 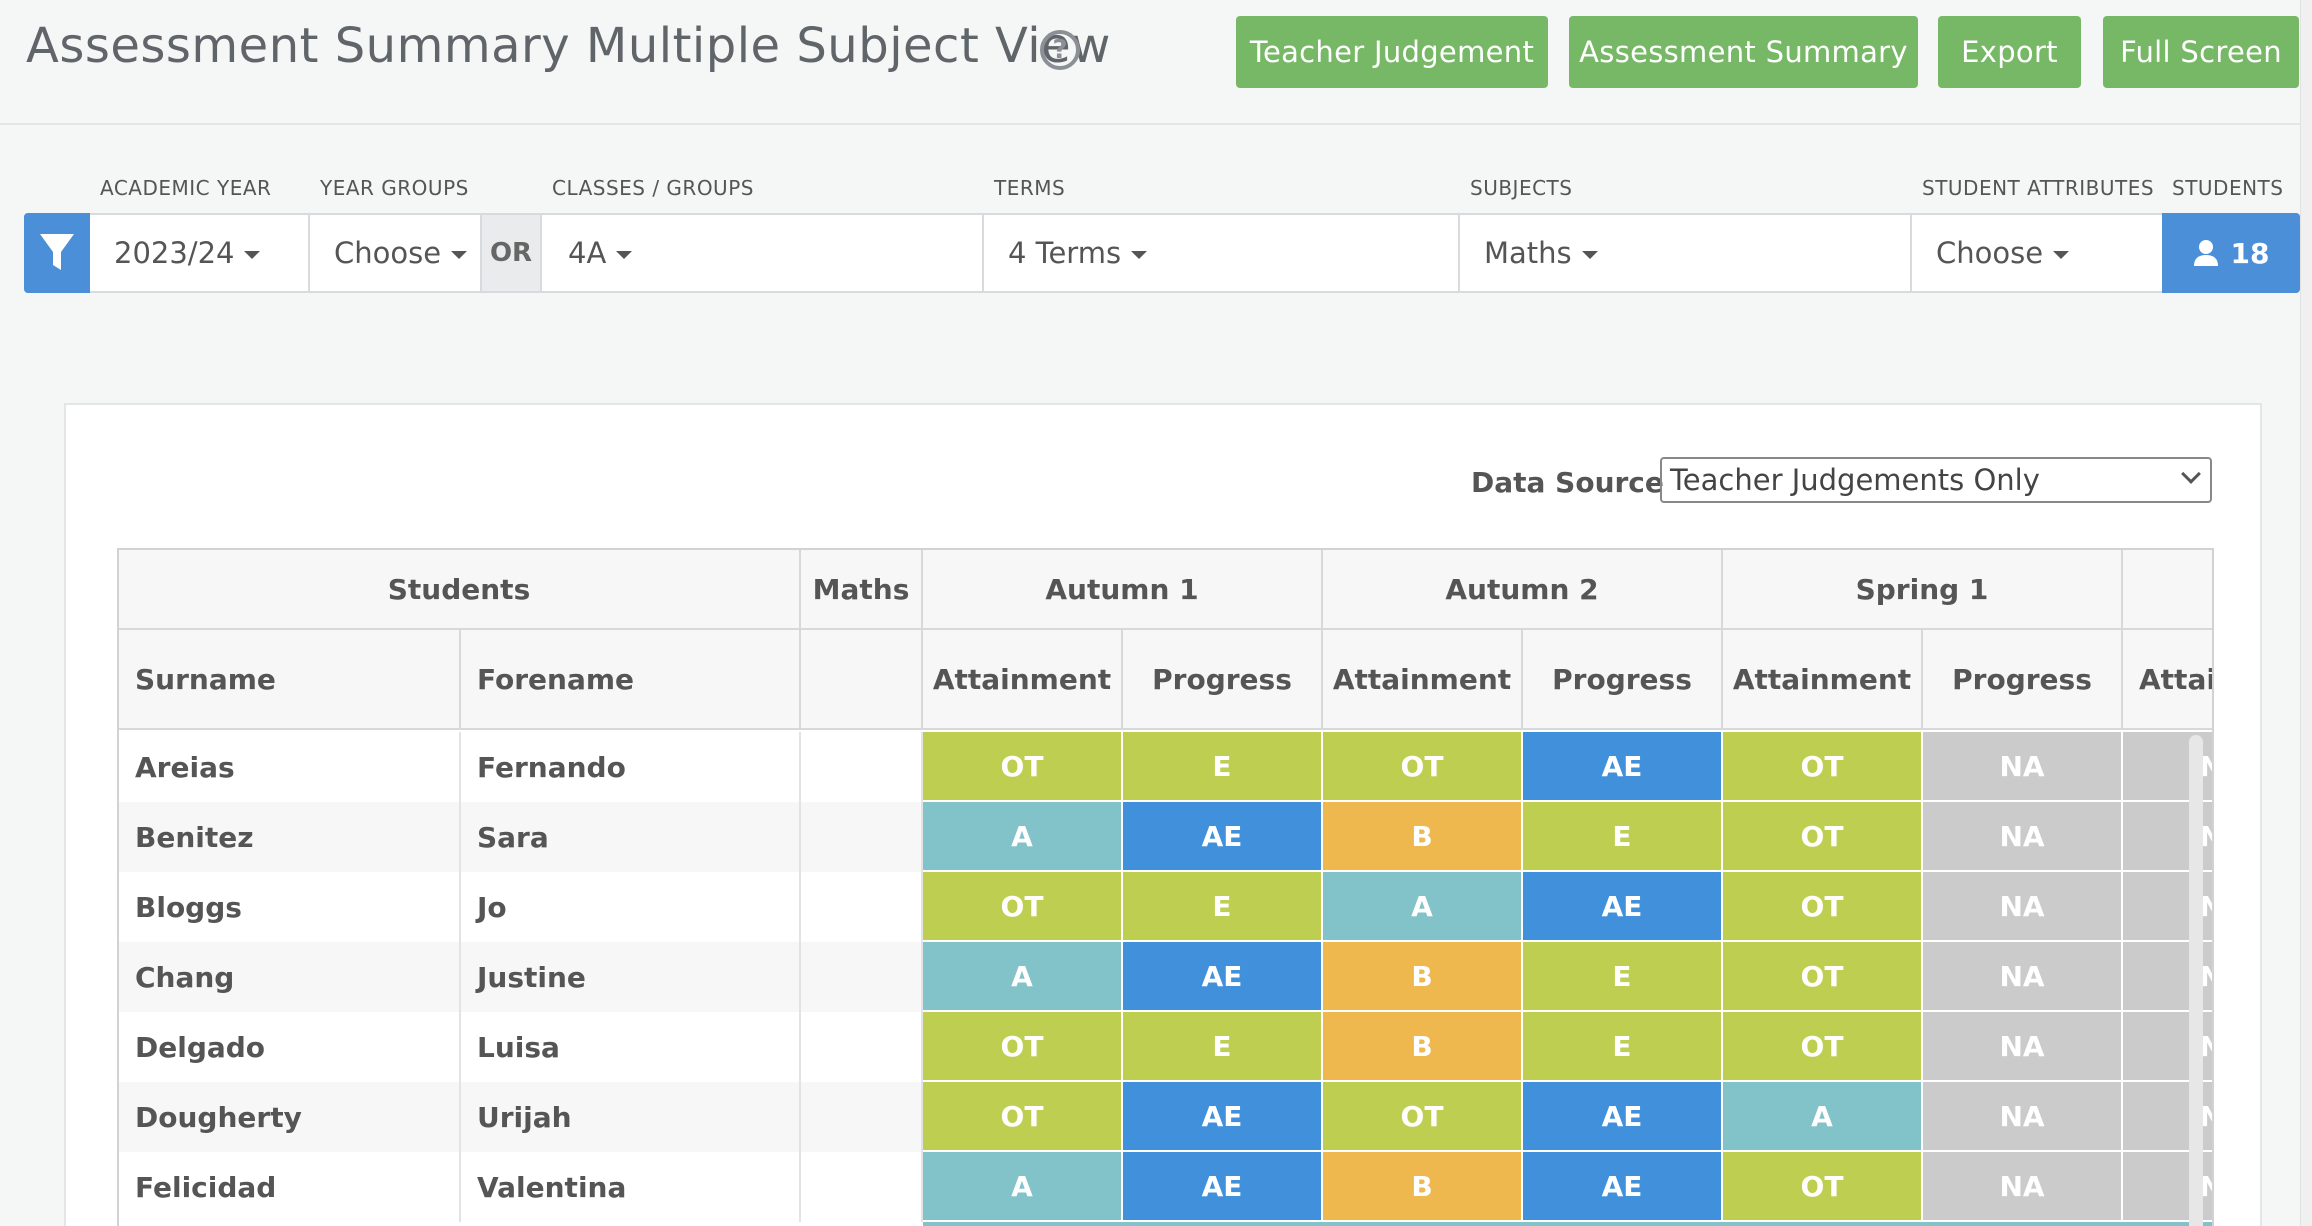 What do you see at coordinates (631, 767) in the screenshot?
I see `forename-cell: Fernando` at bounding box center [631, 767].